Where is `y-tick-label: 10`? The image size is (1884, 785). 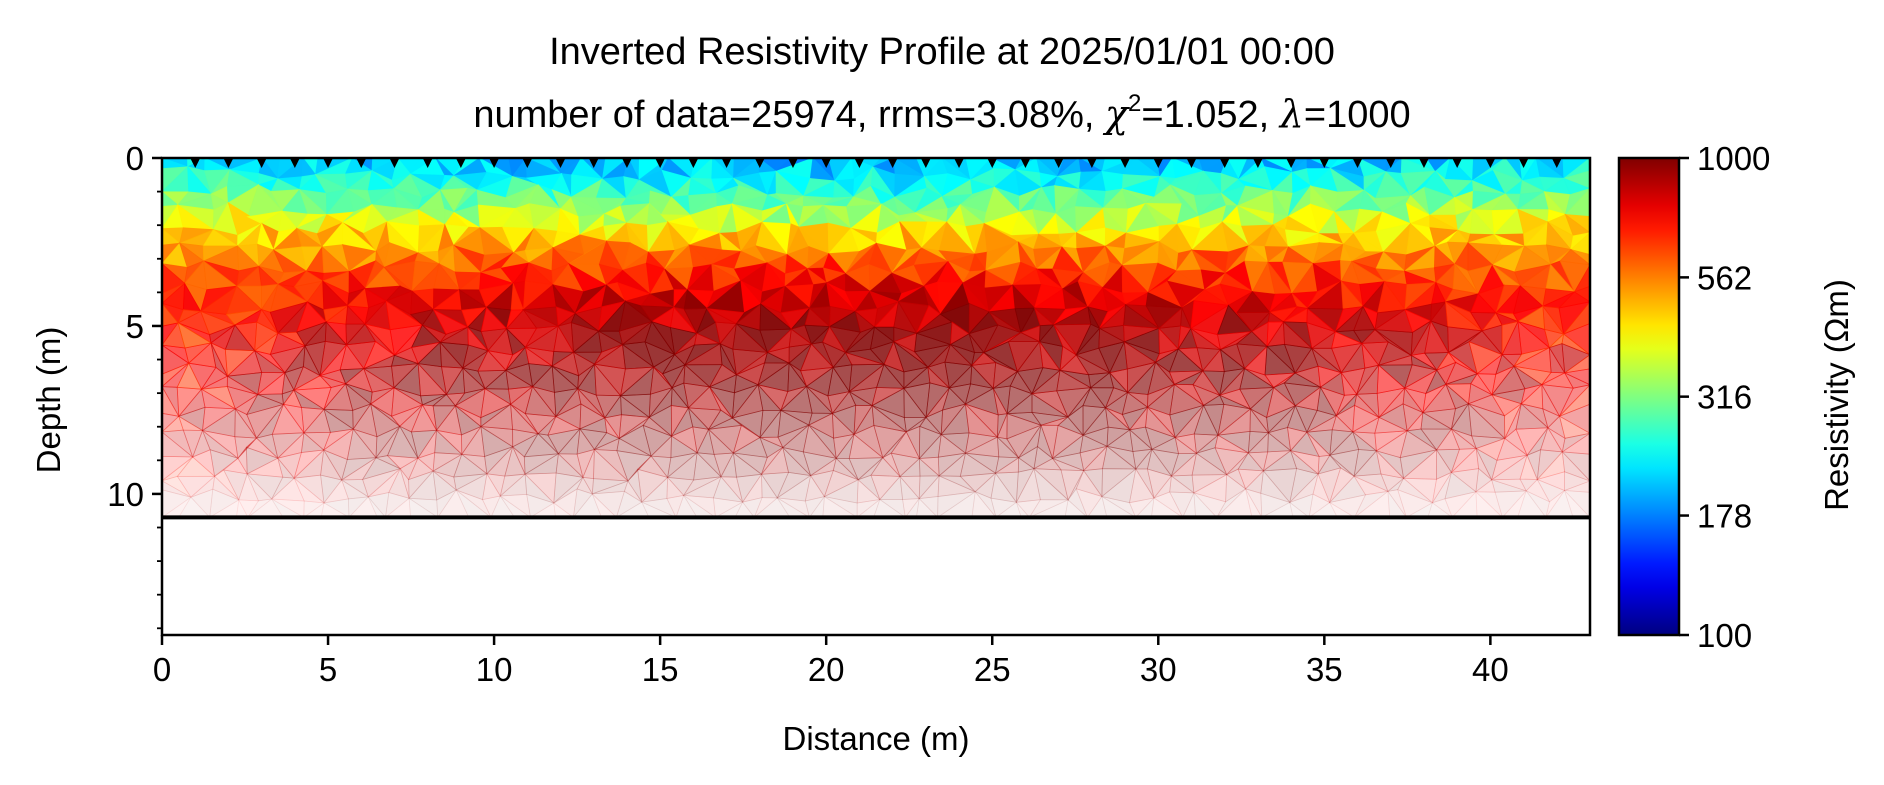 y-tick-label: 10 is located at coordinates (125, 494).